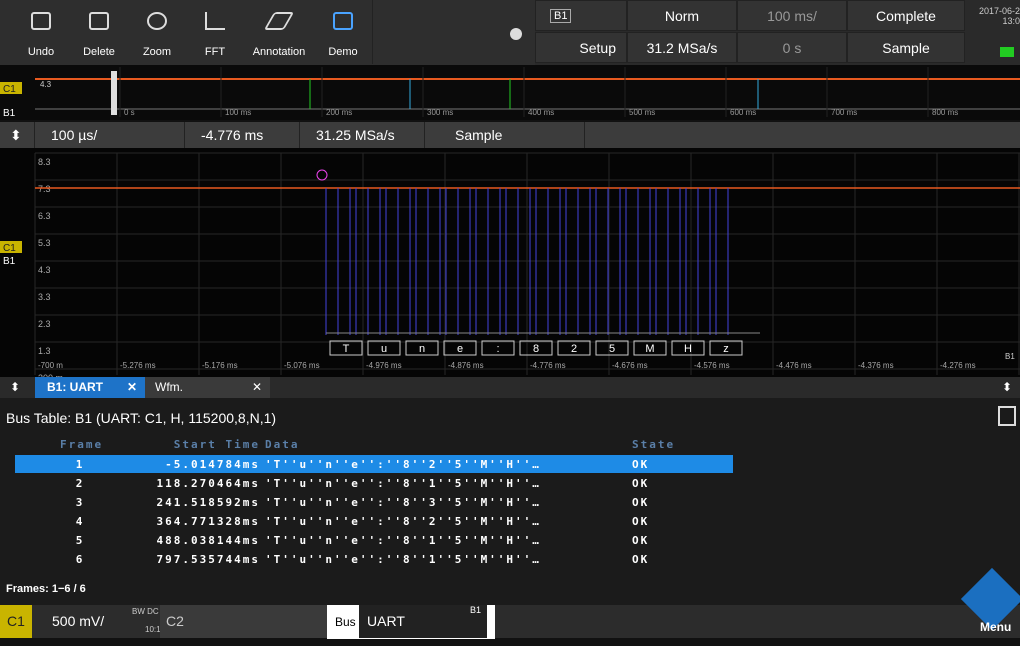 This screenshot has height=646, width=1020. I want to click on decoded-label: u, so click(384, 349).